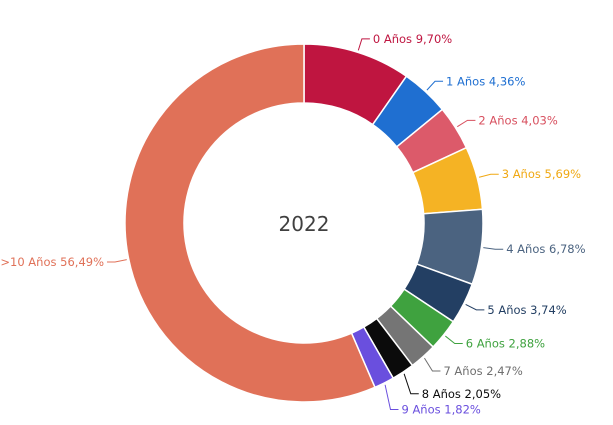  What do you see at coordinates (485, 81) in the screenshot?
I see `slice-label-1: 1 Años 4,36%` at bounding box center [485, 81].